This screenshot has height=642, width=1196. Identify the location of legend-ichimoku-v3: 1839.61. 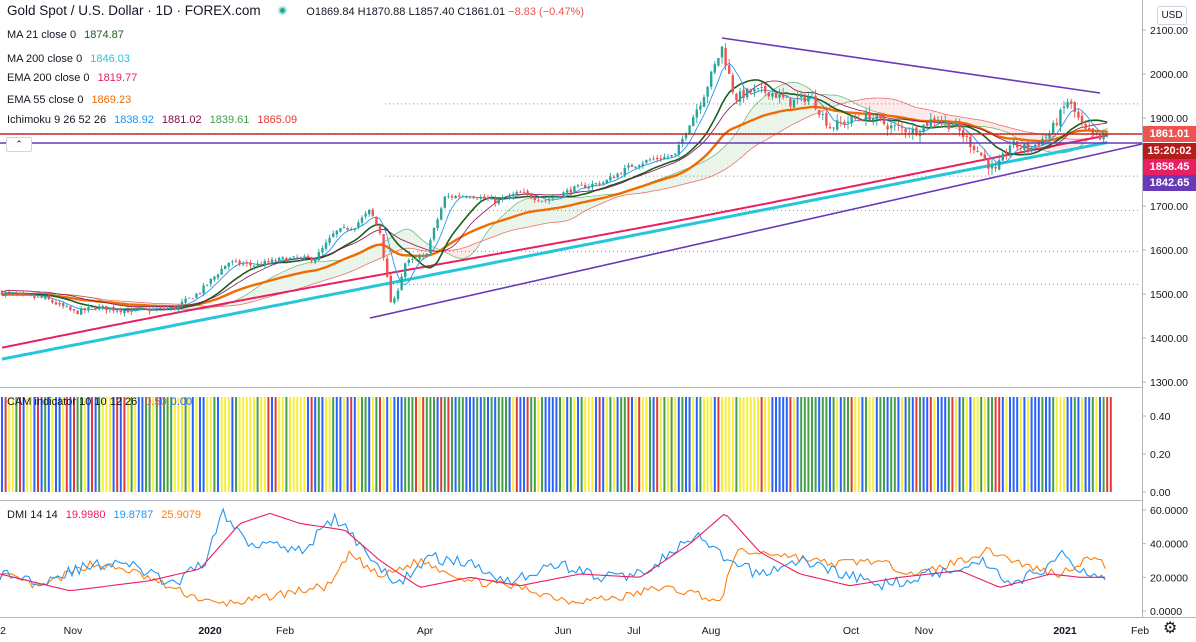
(229, 120).